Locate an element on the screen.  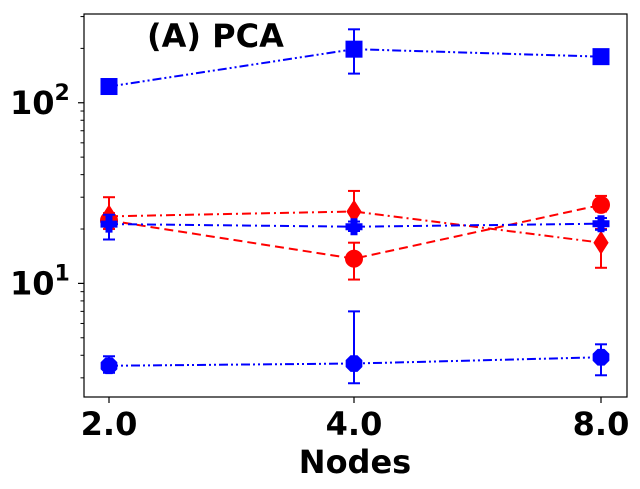
y-tick-exponent: 2 is located at coordinates (62, 93).